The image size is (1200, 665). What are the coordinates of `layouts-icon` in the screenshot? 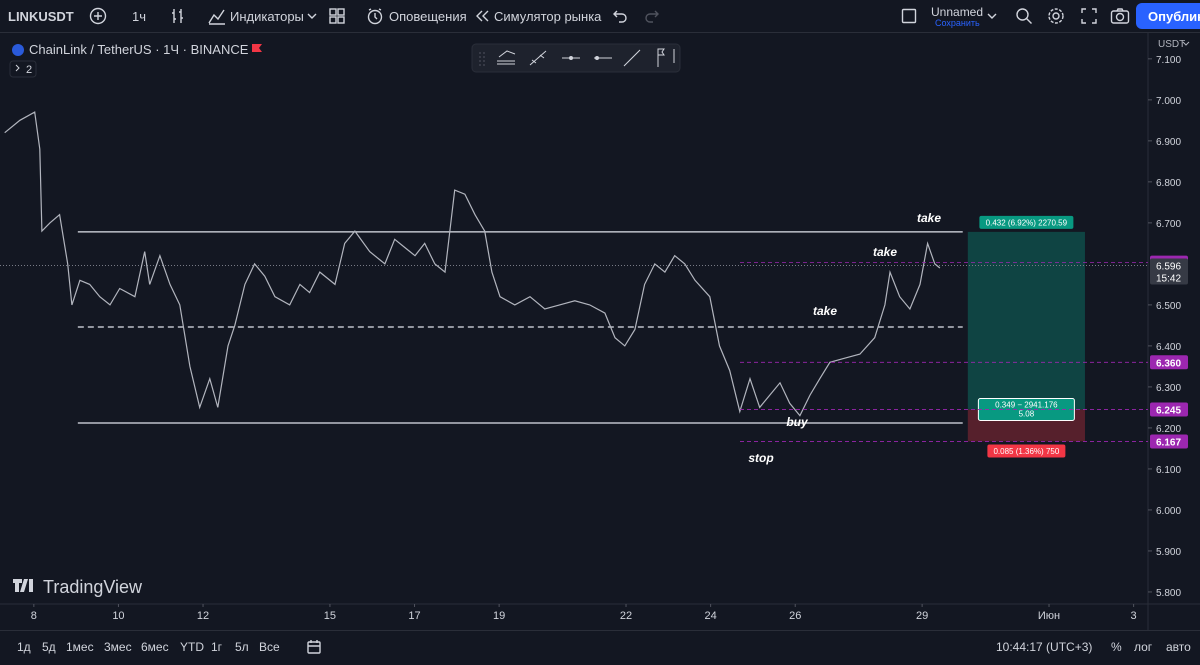 It's located at (337, 16).